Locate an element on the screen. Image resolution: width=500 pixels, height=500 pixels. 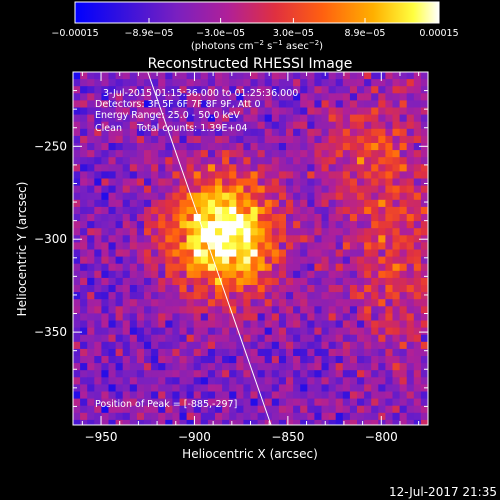
annotation-detectors: Detectors: 3F 5F 6F 7F 8F 9F, Att 0 is located at coordinates (178, 104).